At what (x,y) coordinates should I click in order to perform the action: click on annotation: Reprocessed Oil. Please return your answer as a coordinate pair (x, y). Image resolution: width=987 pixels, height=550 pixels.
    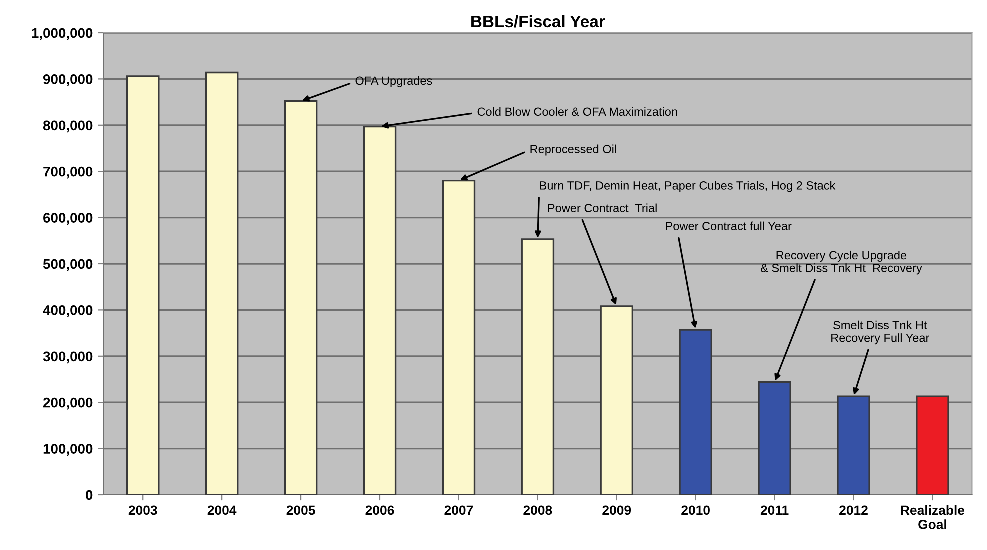
    Looking at the image, I should click on (573, 150).